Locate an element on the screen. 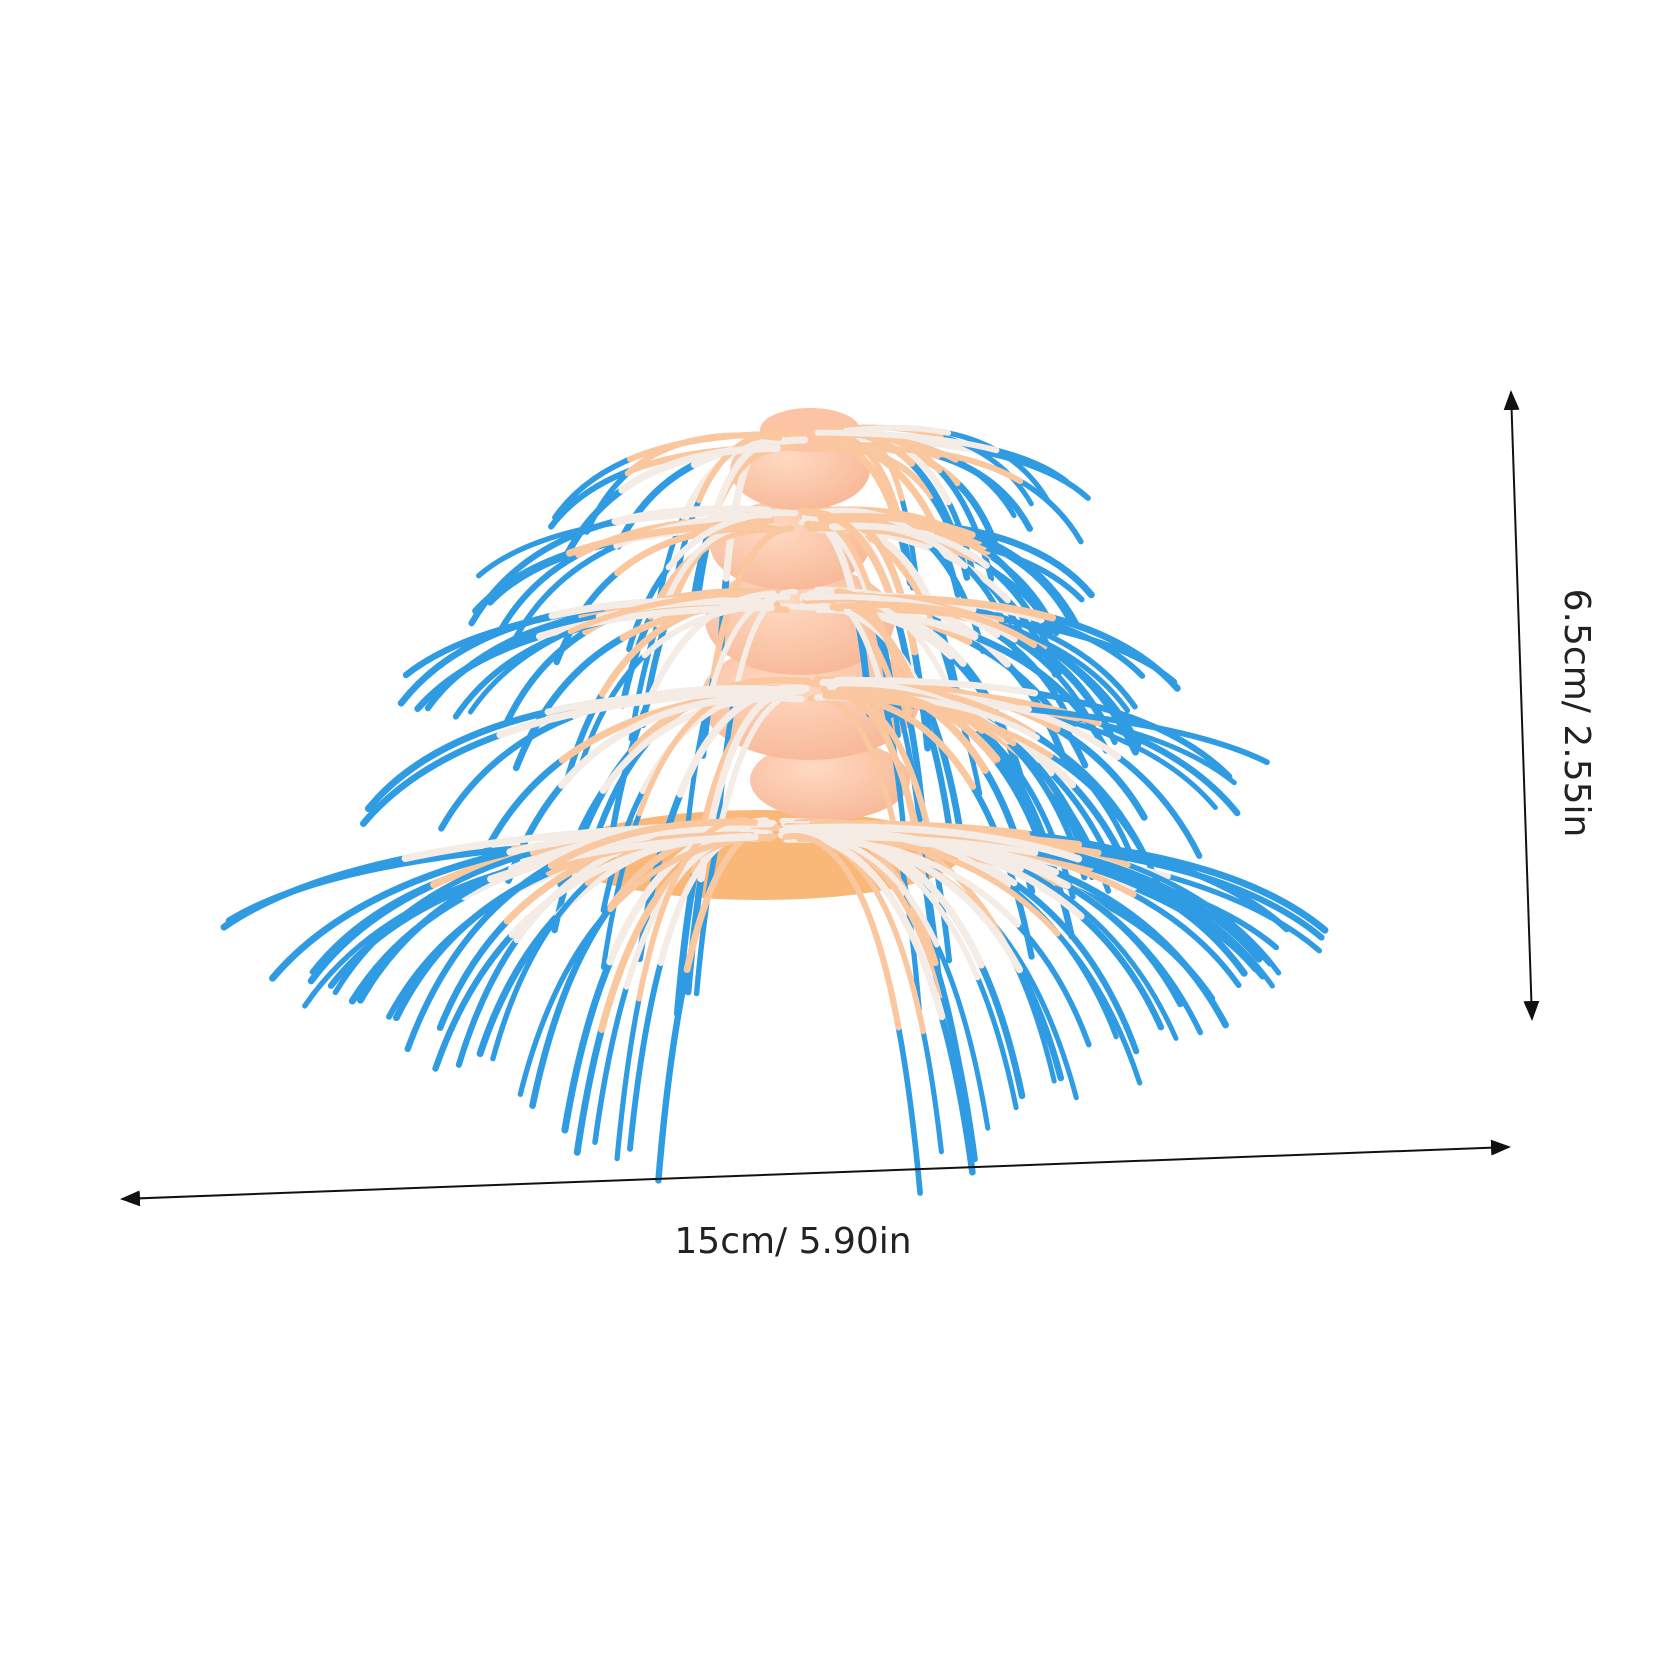 The image size is (1655, 1655). width-label: 15cm/ 5.90in is located at coordinates (792, 1241).